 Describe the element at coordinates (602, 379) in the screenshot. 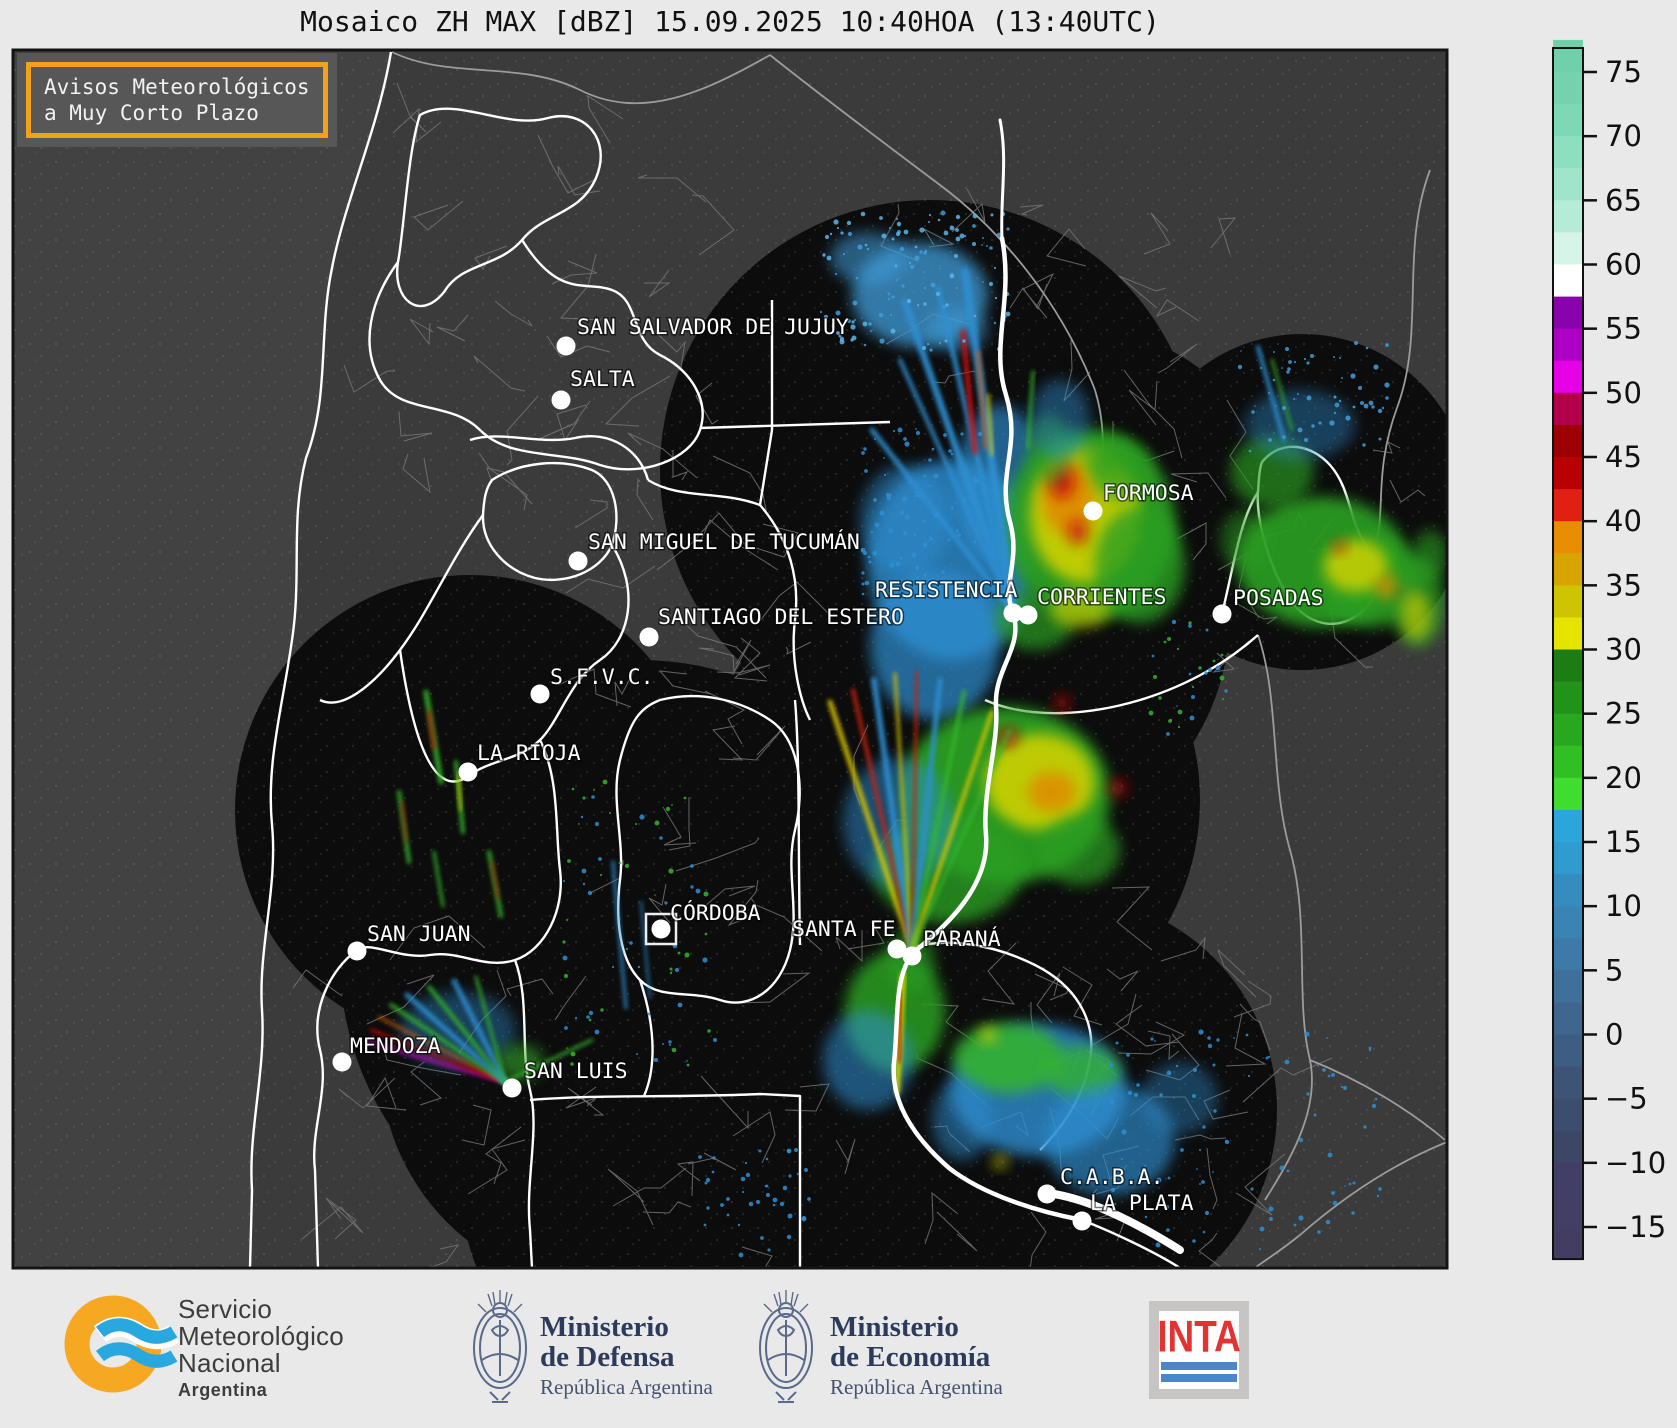

I see `city-label: SALTA` at that location.